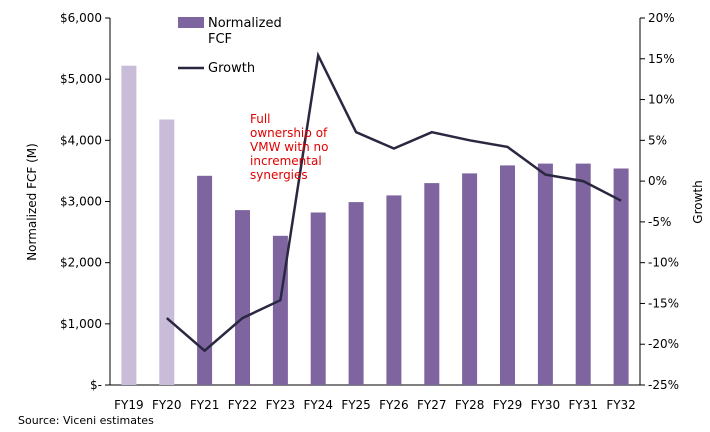 Image resolution: width=710 pixels, height=432 pixels. I want to click on left-tick-label: $5,000, so click(81, 79).